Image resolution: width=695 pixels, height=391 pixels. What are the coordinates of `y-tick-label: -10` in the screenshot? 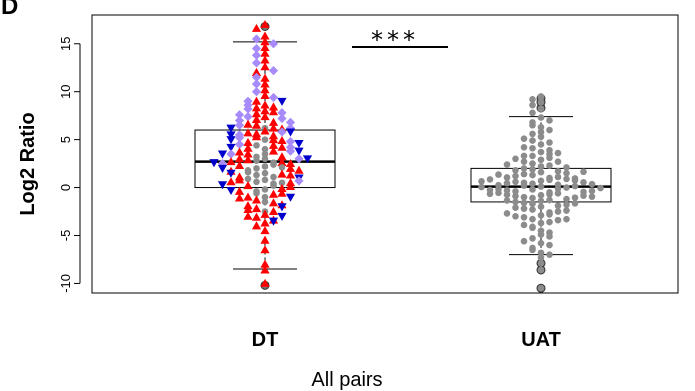 It's located at (65, 283).